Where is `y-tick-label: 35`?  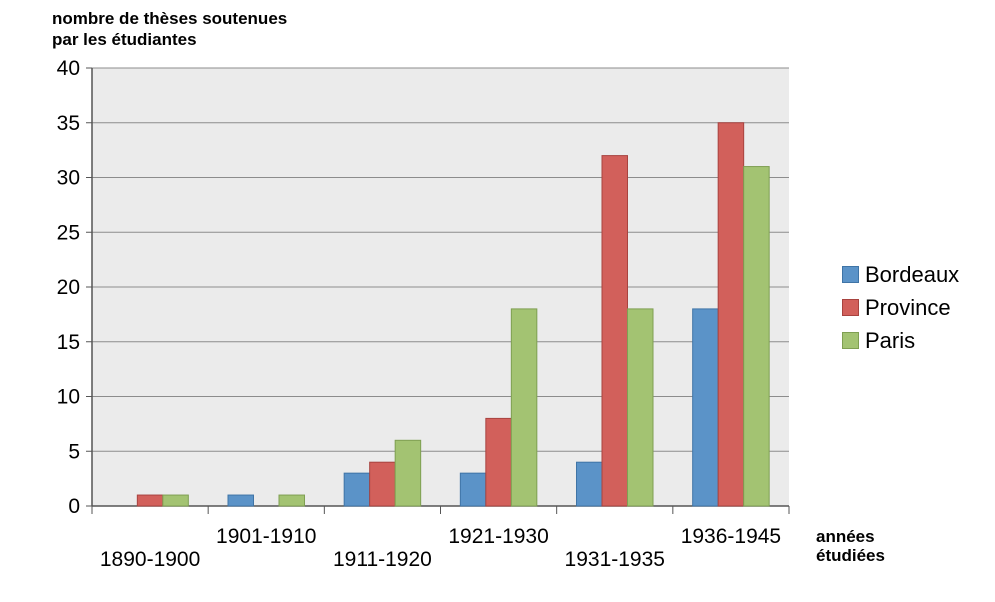
y-tick-label: 35 is located at coordinates (68, 123).